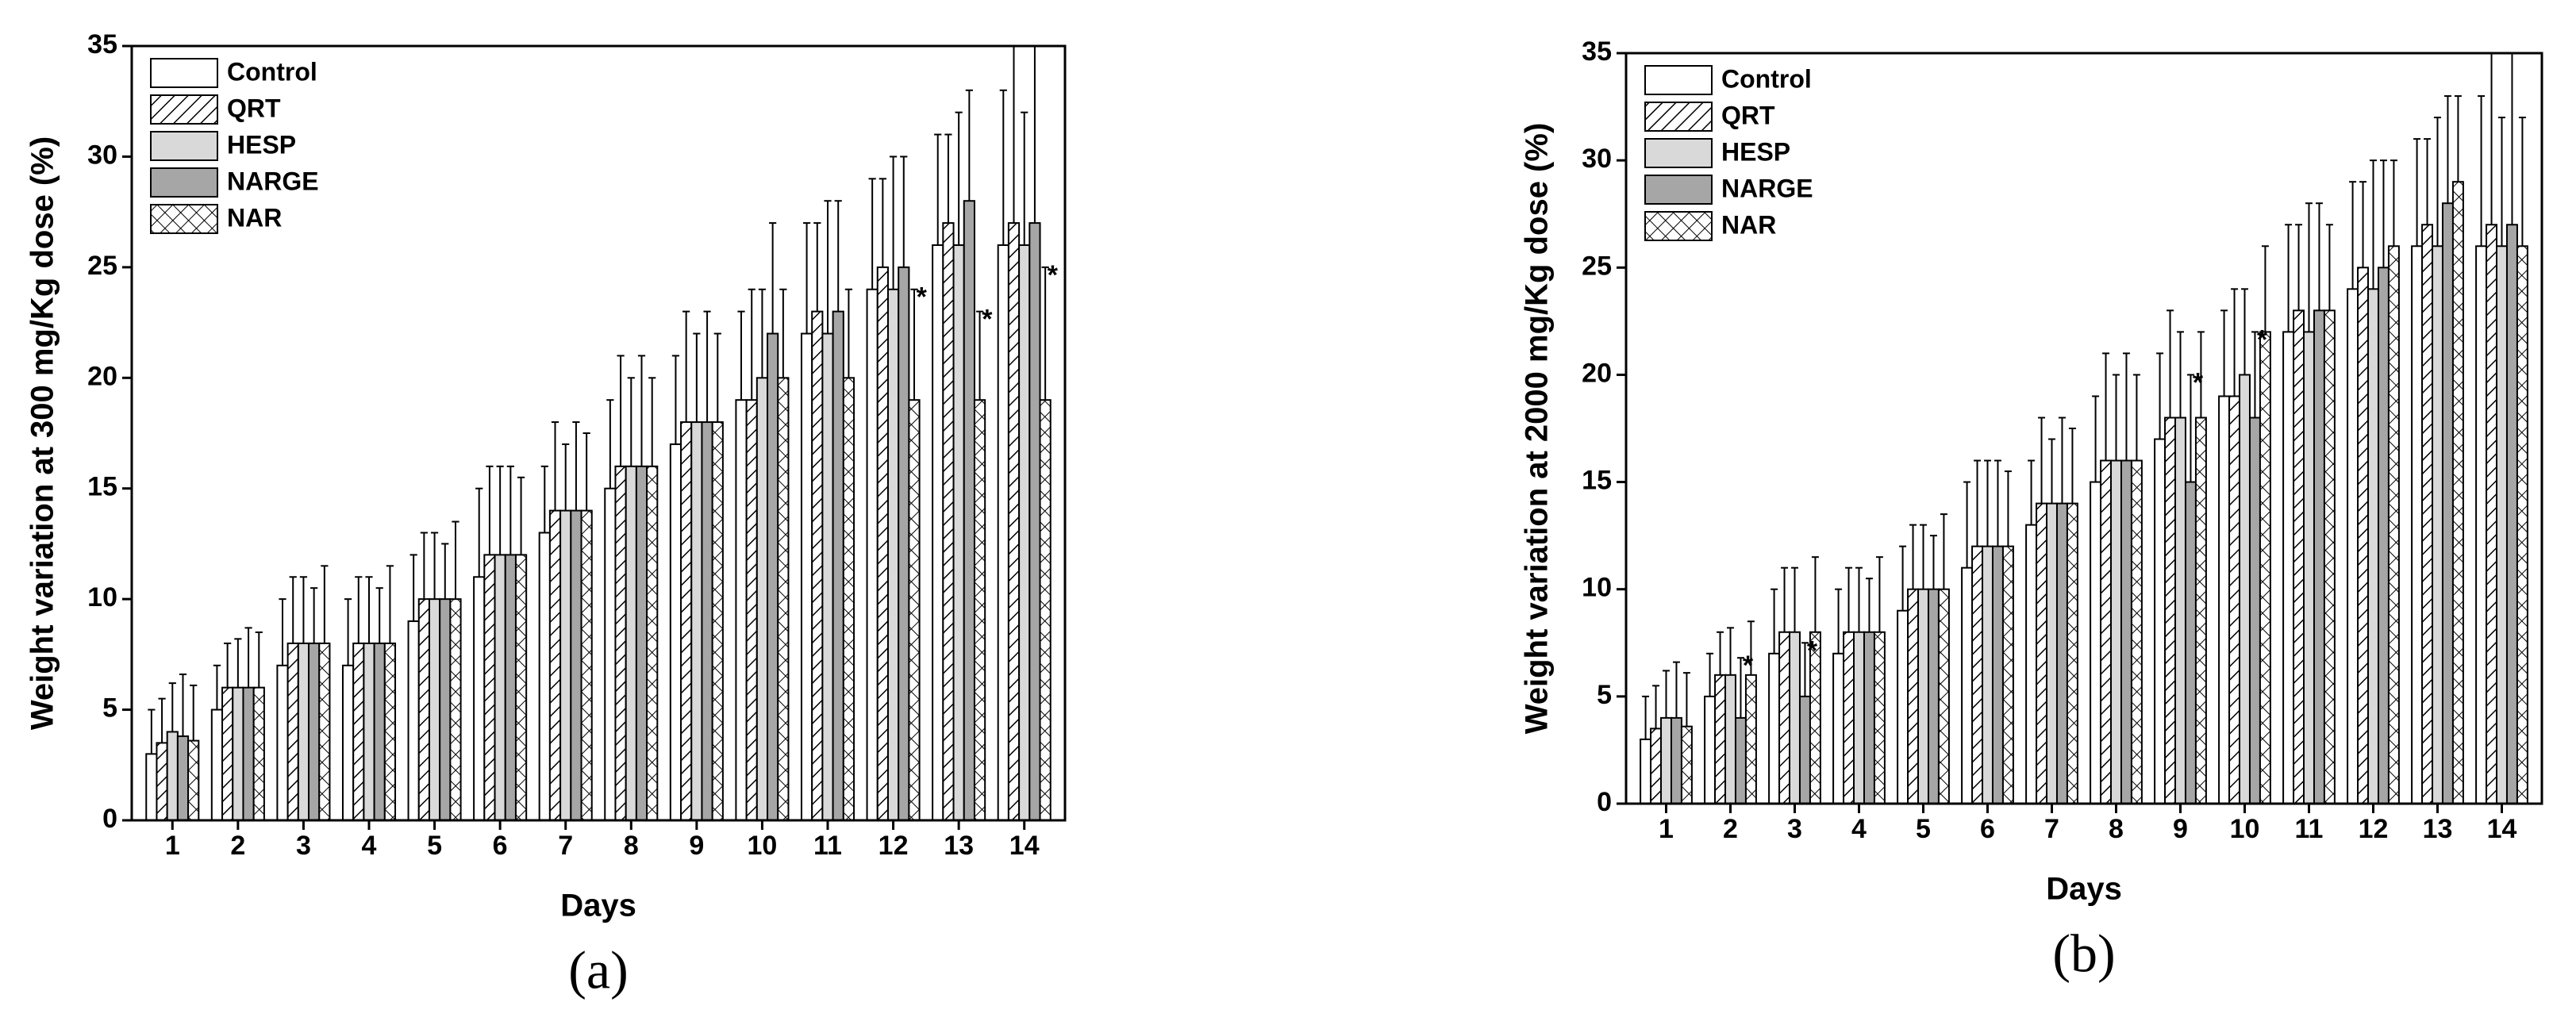  Describe the element at coordinates (2502, 829) in the screenshot. I see `x-tick-label: 14` at that location.